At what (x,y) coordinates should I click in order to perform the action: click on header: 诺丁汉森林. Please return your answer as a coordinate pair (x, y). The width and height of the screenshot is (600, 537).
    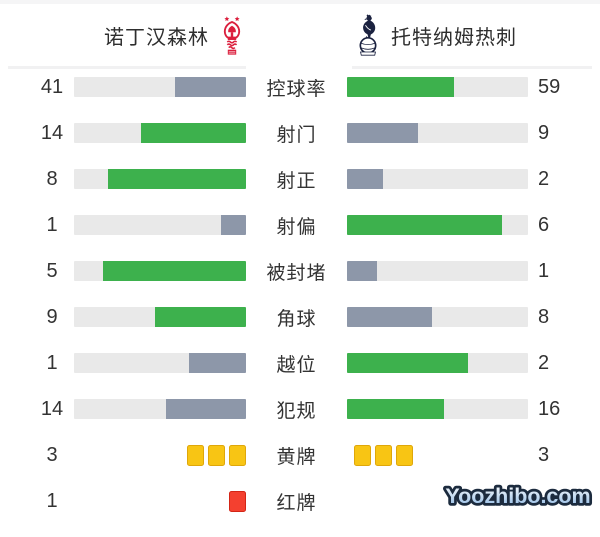
    Looking at the image, I should click on (300, 35).